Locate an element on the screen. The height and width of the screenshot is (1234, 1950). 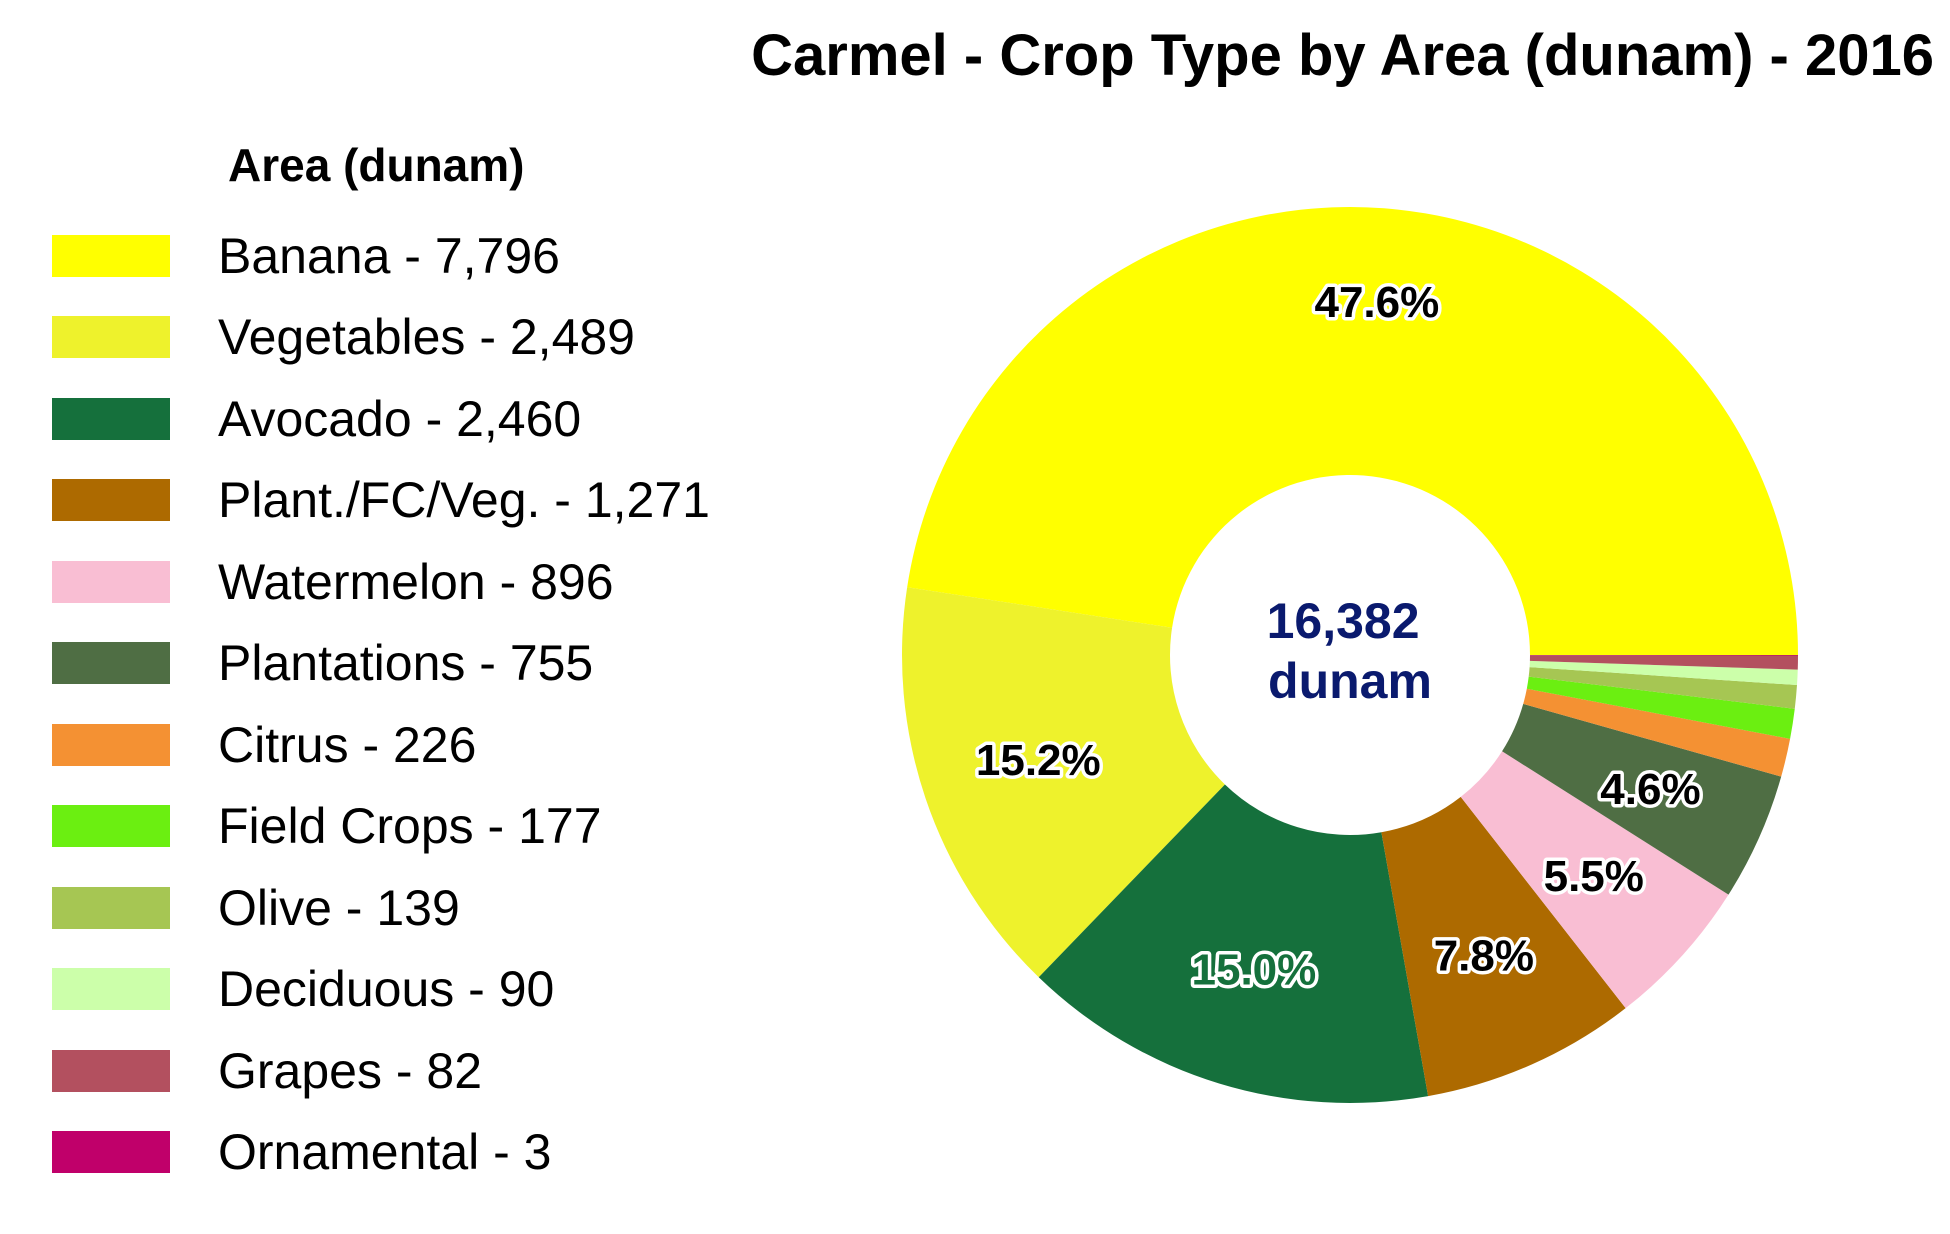
legend-label: Plant./FC/Veg. - 1,271 is located at coordinates (464, 500).